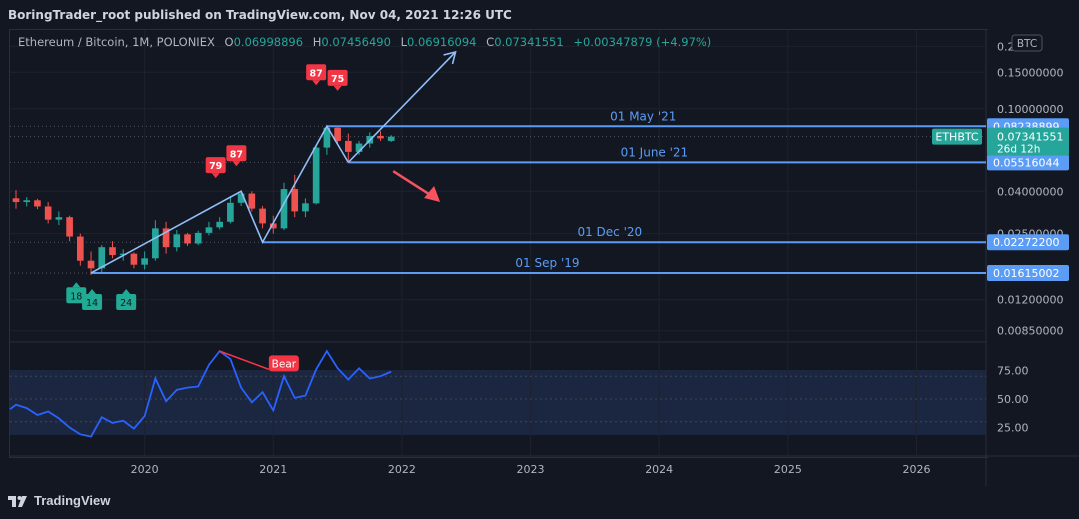 The width and height of the screenshot is (1079, 519). I want to click on time-tick-label: 2026, so click(916, 469).